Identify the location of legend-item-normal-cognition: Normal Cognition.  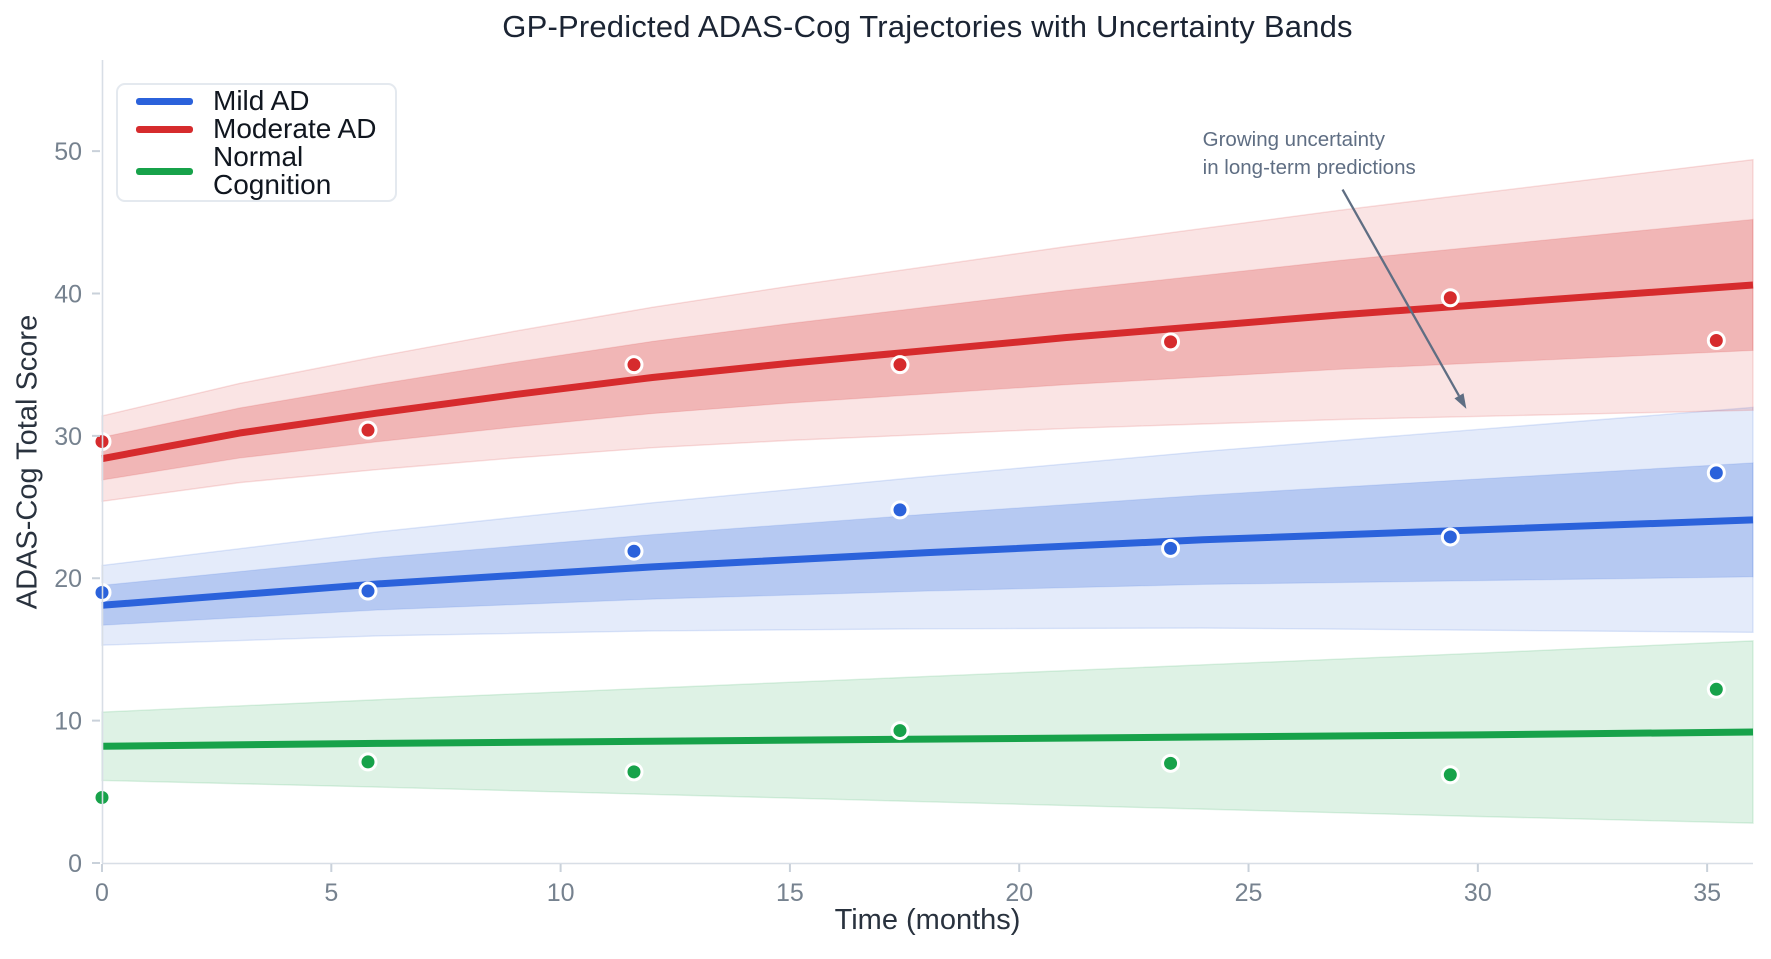
(265, 171).